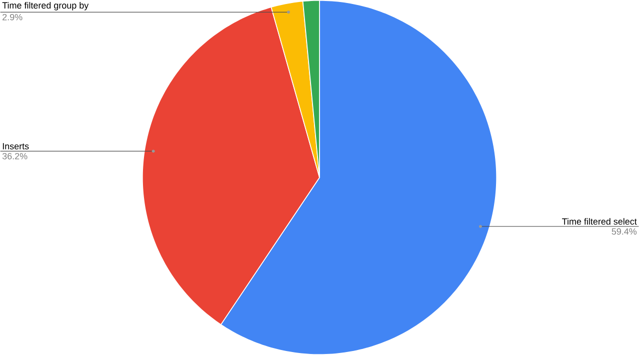 Image resolution: width=639 pixels, height=355 pixels. I want to click on data-label: 2.9%, so click(12, 17).